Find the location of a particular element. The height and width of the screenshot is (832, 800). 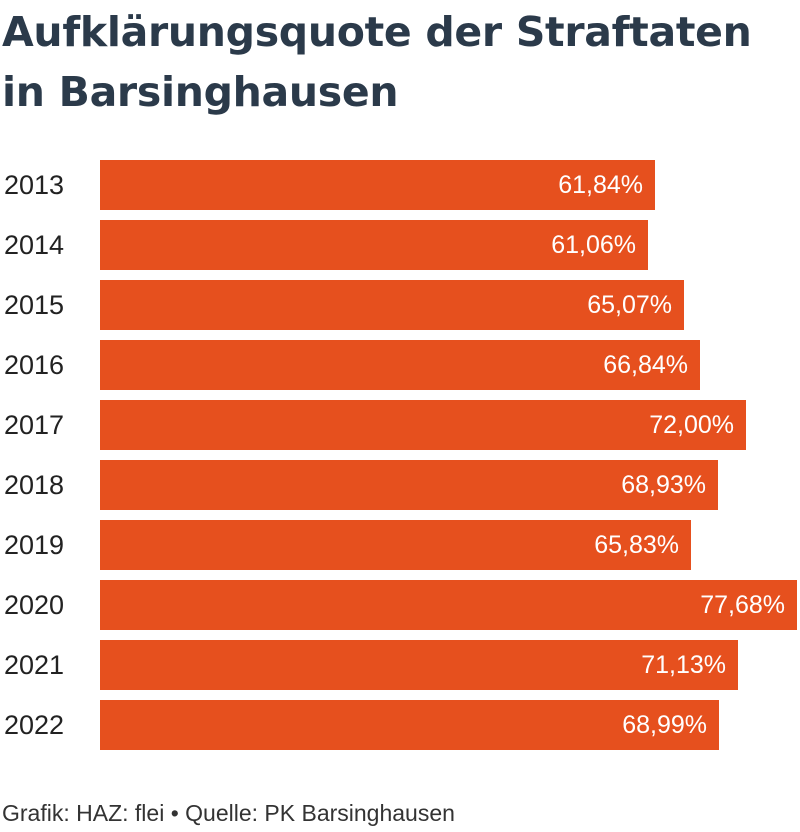

year-label-2014: 2014 is located at coordinates (34, 245).